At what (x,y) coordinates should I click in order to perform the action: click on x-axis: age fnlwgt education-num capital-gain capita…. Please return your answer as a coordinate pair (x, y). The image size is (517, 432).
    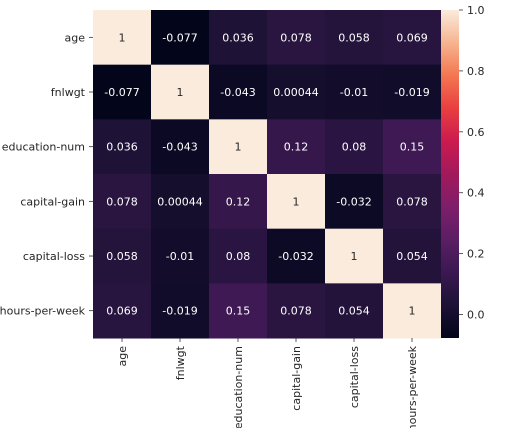
    Looking at the image, I should click on (267, 384).